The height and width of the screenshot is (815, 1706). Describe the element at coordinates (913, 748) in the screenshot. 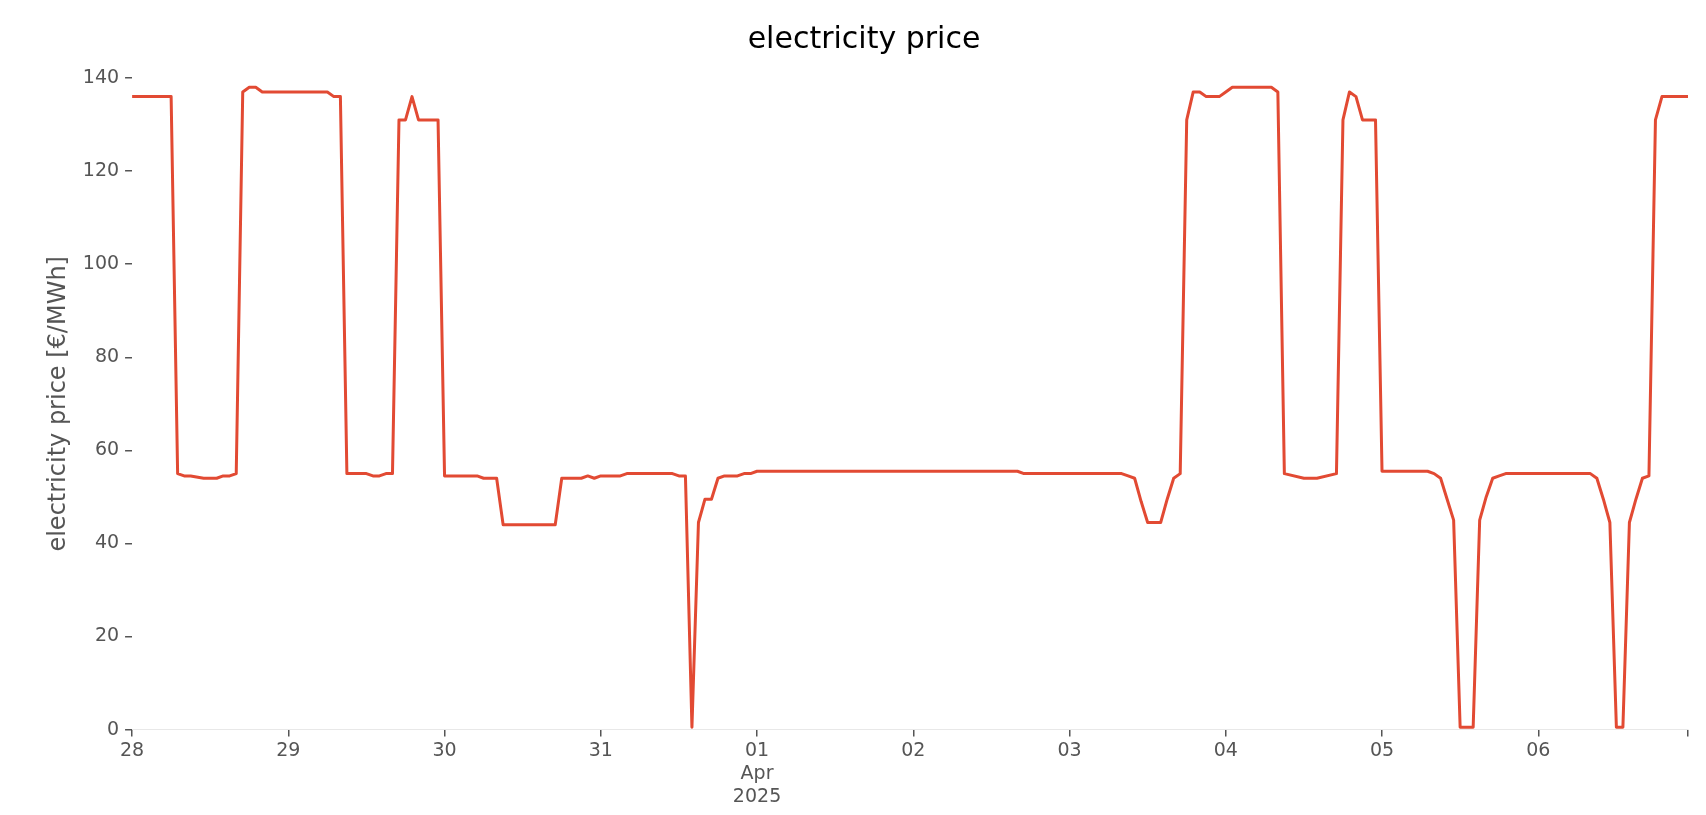

I see `x-tick-label: 02` at that location.